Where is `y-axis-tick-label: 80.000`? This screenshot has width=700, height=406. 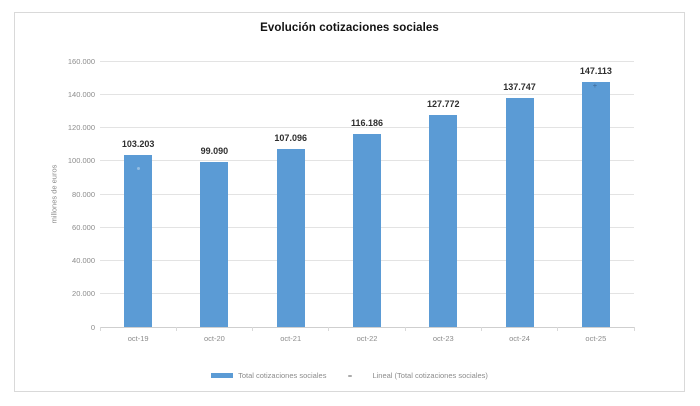
y-axis-tick-label: 80.000 is located at coordinates (83, 194).